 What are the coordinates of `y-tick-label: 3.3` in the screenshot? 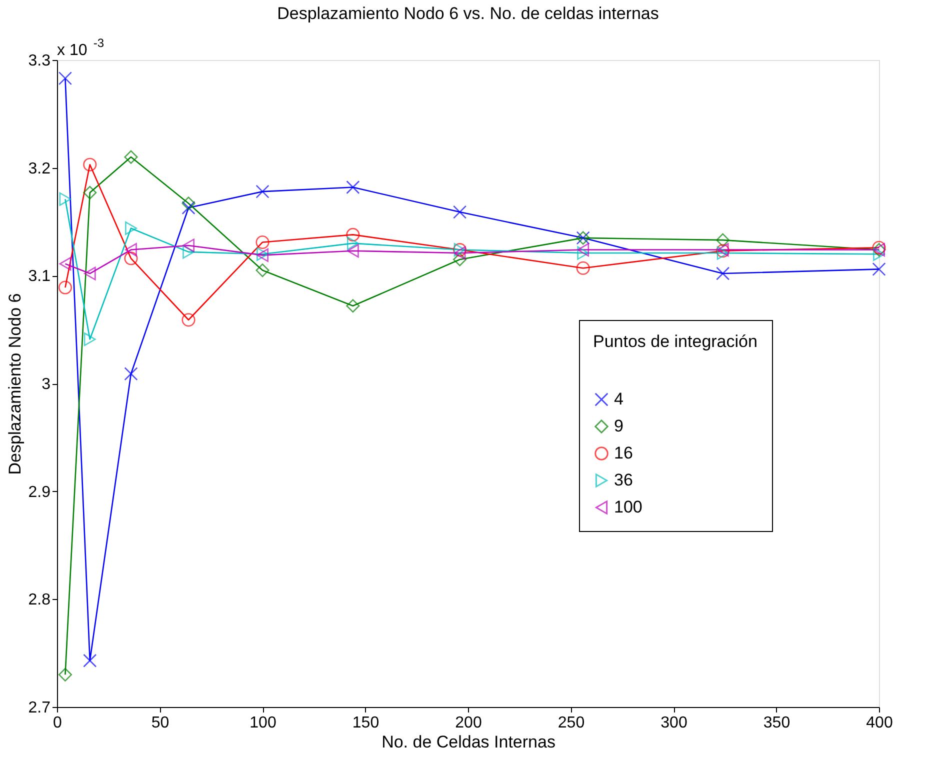 It's located at (39, 61).